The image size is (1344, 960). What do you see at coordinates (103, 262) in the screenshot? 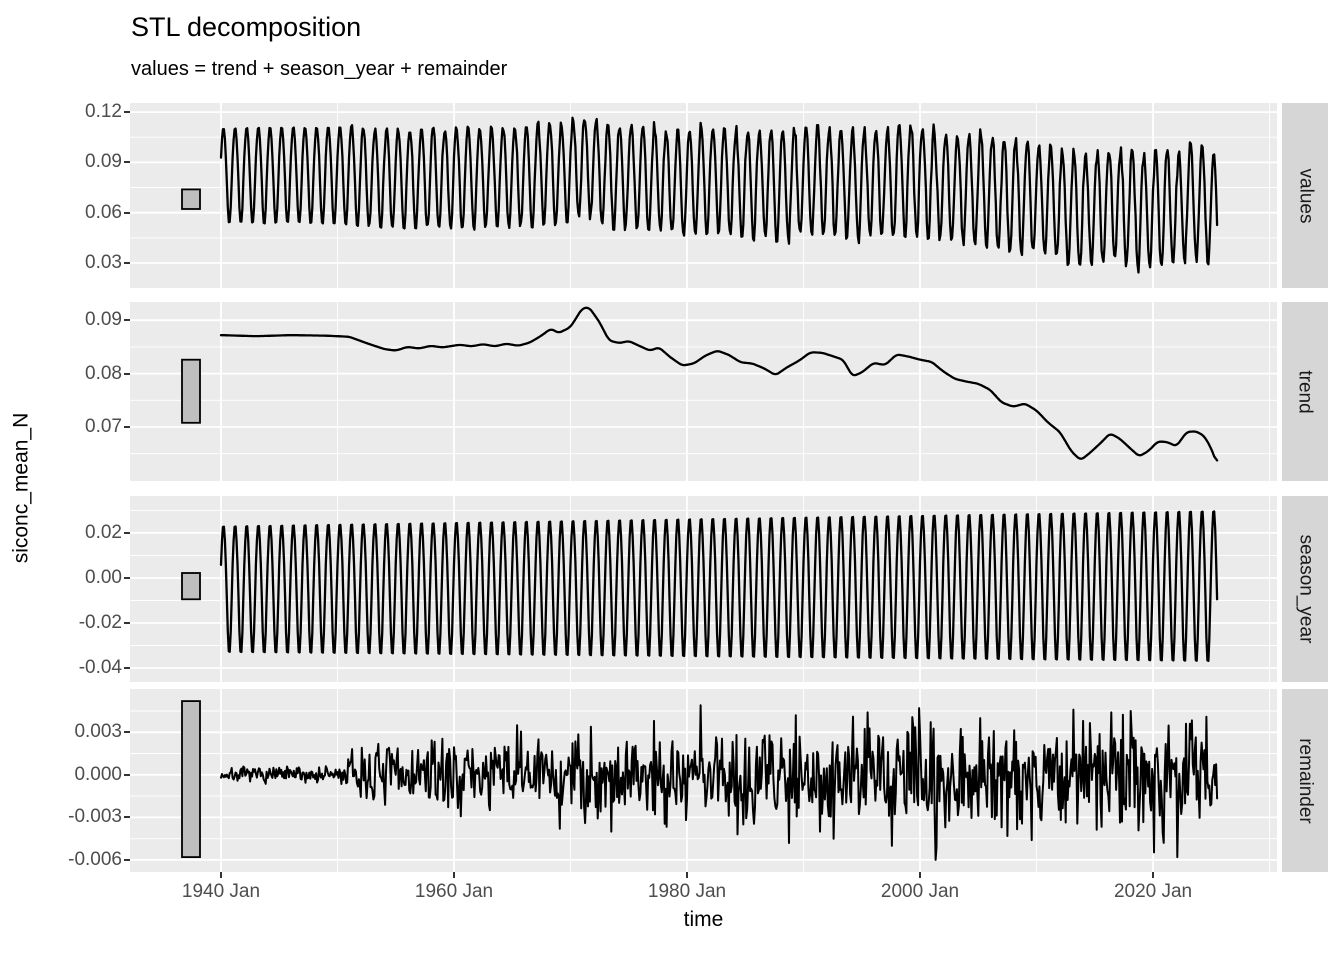
I see `y-tick-label-values: 0.03` at bounding box center [103, 262].